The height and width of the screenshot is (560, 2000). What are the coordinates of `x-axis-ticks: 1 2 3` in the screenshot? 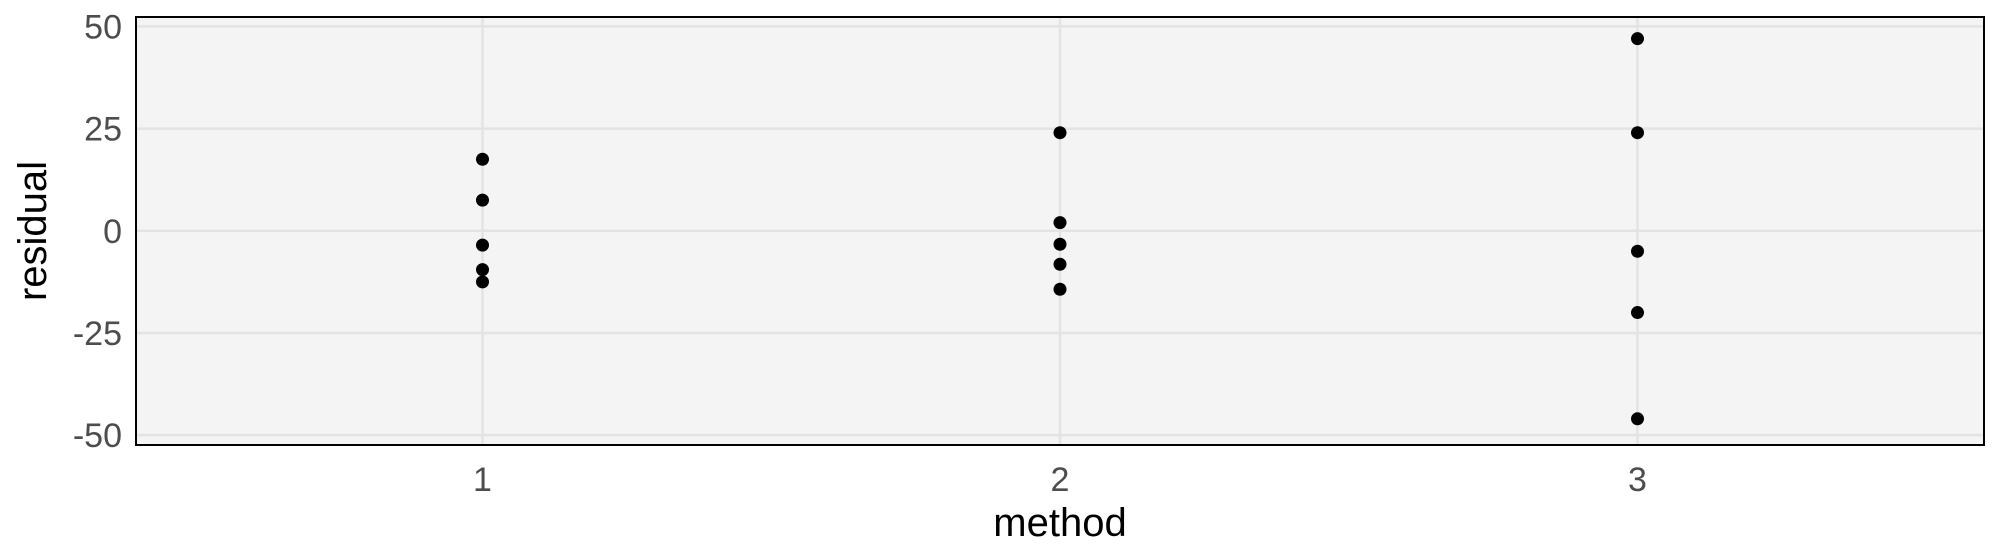 It's located at (1060, 480).